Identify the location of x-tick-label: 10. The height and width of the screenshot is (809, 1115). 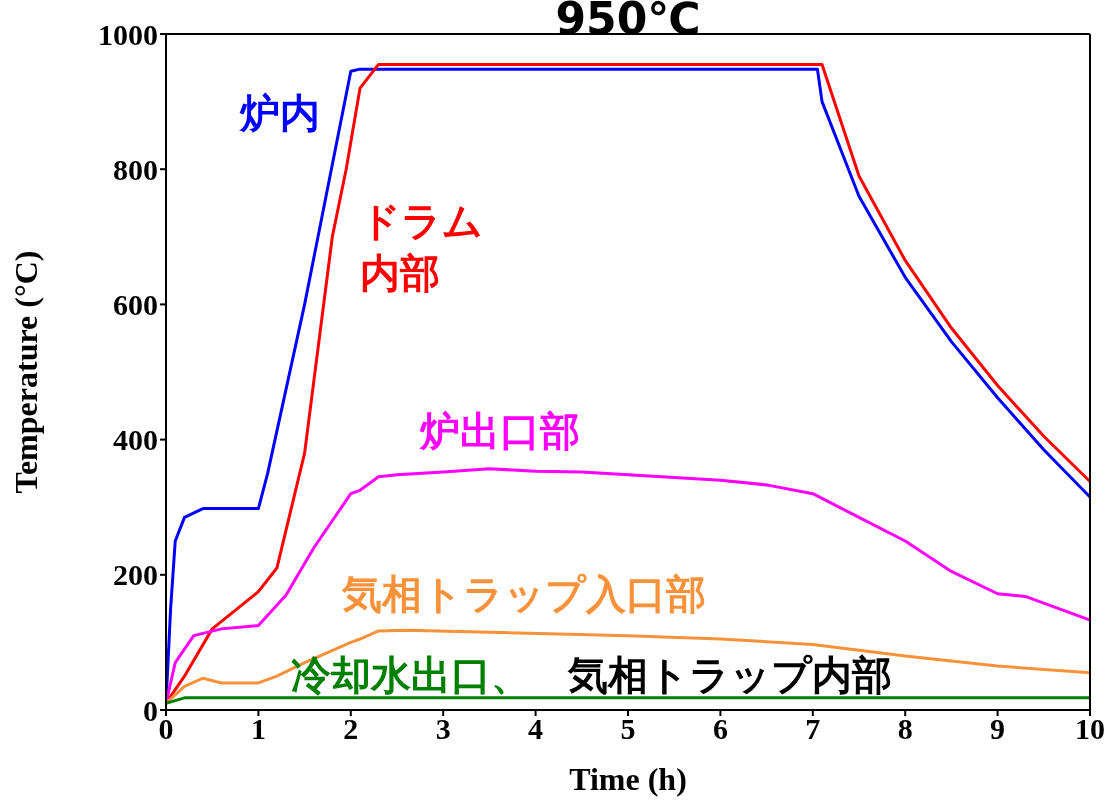
(1090, 729).